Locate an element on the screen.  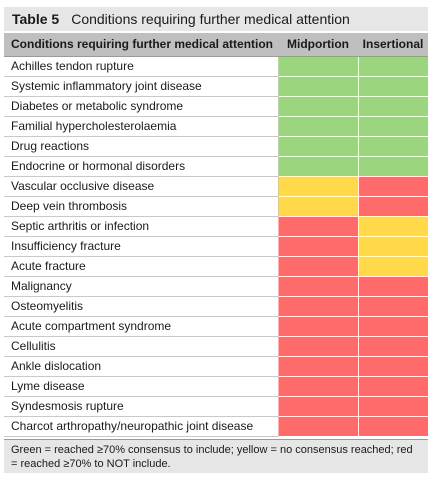
header-midportion: Midportion is located at coordinates (318, 45).